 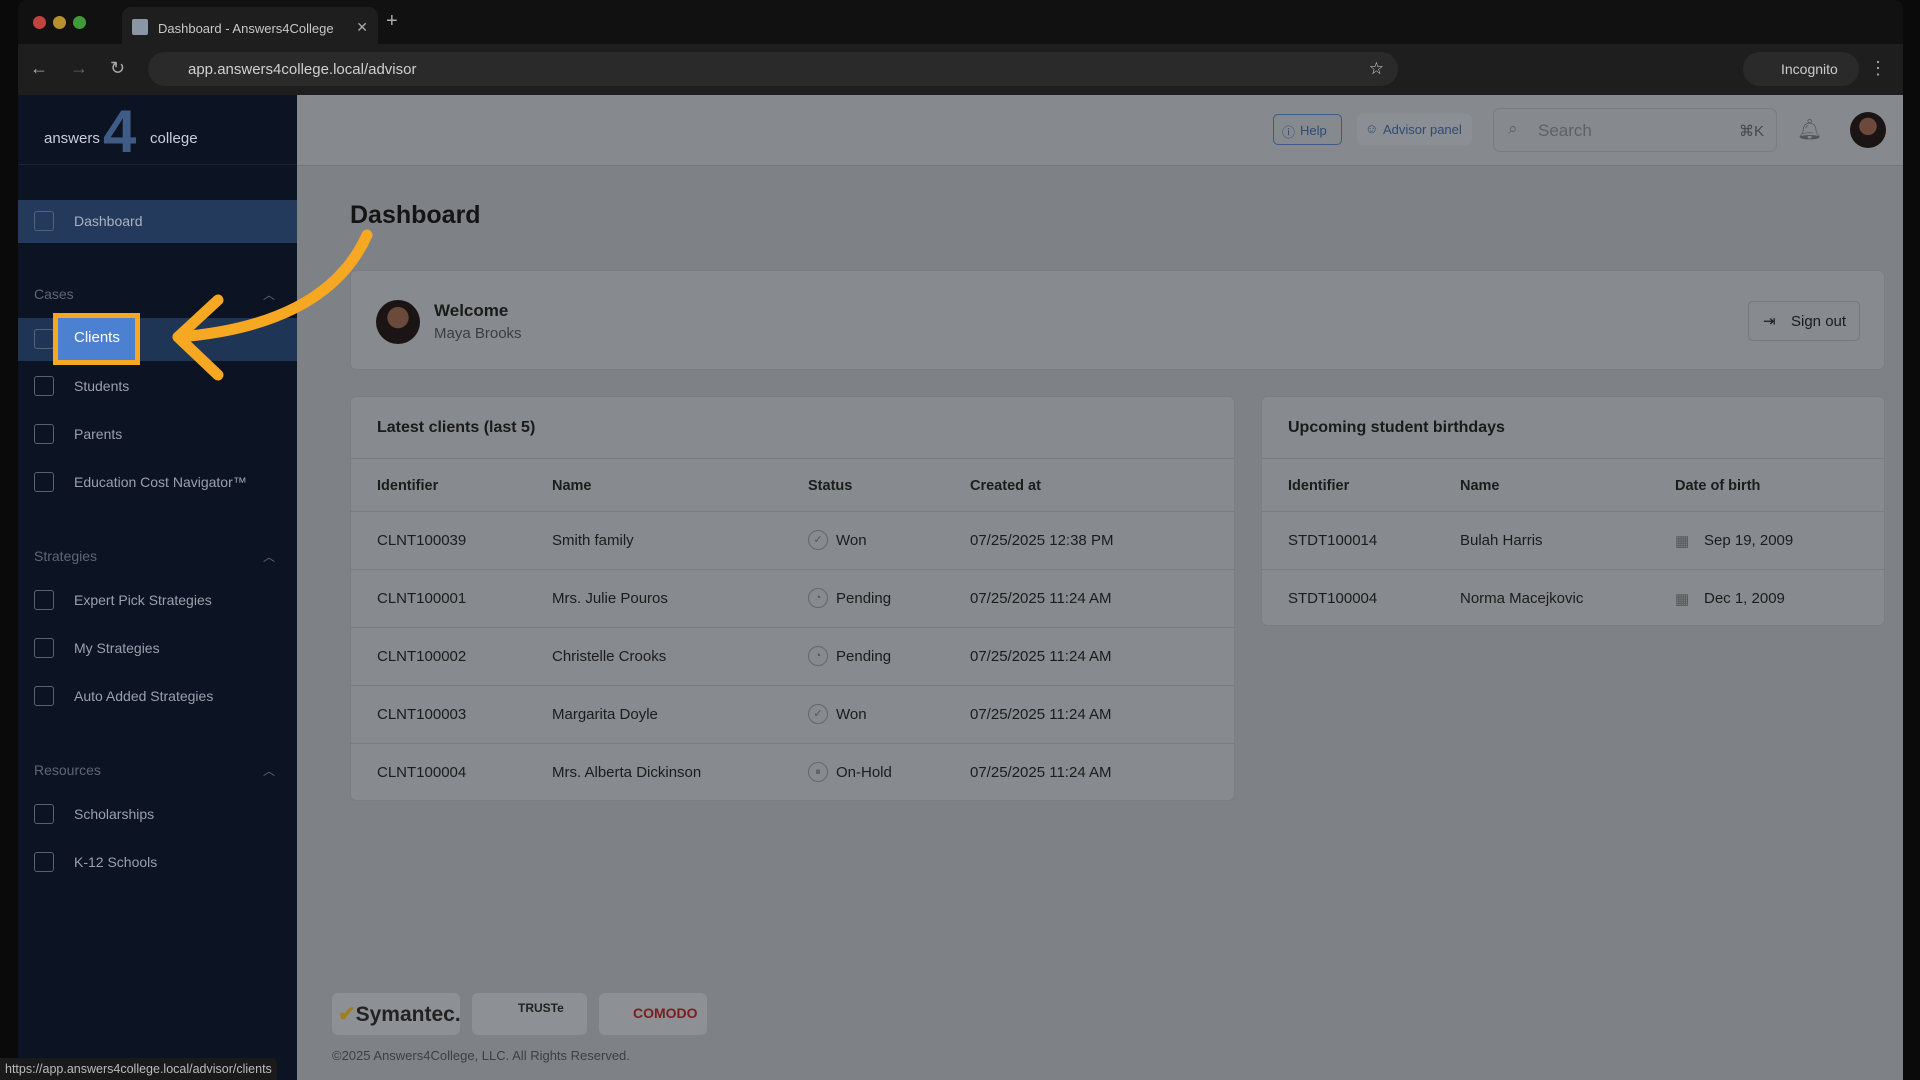 I want to click on sidebar-item-k12-schools: K-12 Schools, so click(x=157, y=862).